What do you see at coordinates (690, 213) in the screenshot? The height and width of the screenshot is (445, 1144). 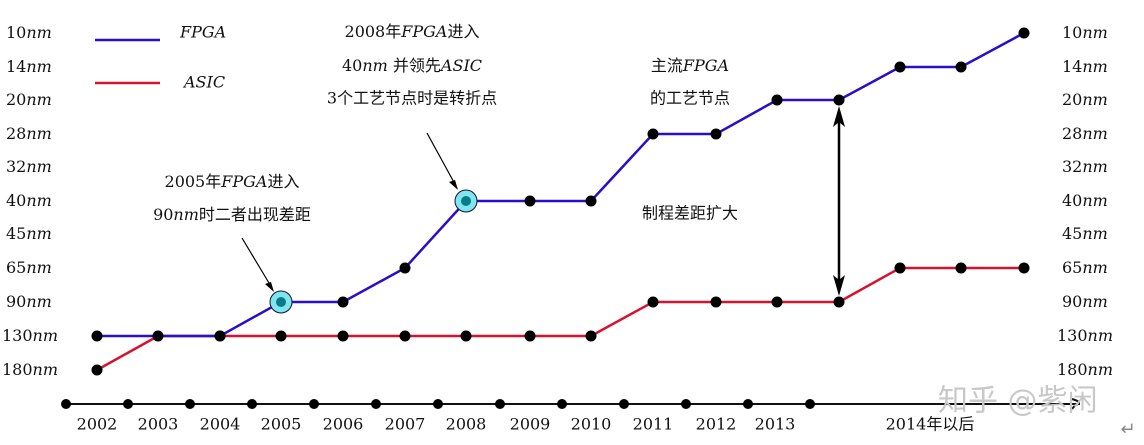 I see `annotation-gap: 制程差距扩大` at bounding box center [690, 213].